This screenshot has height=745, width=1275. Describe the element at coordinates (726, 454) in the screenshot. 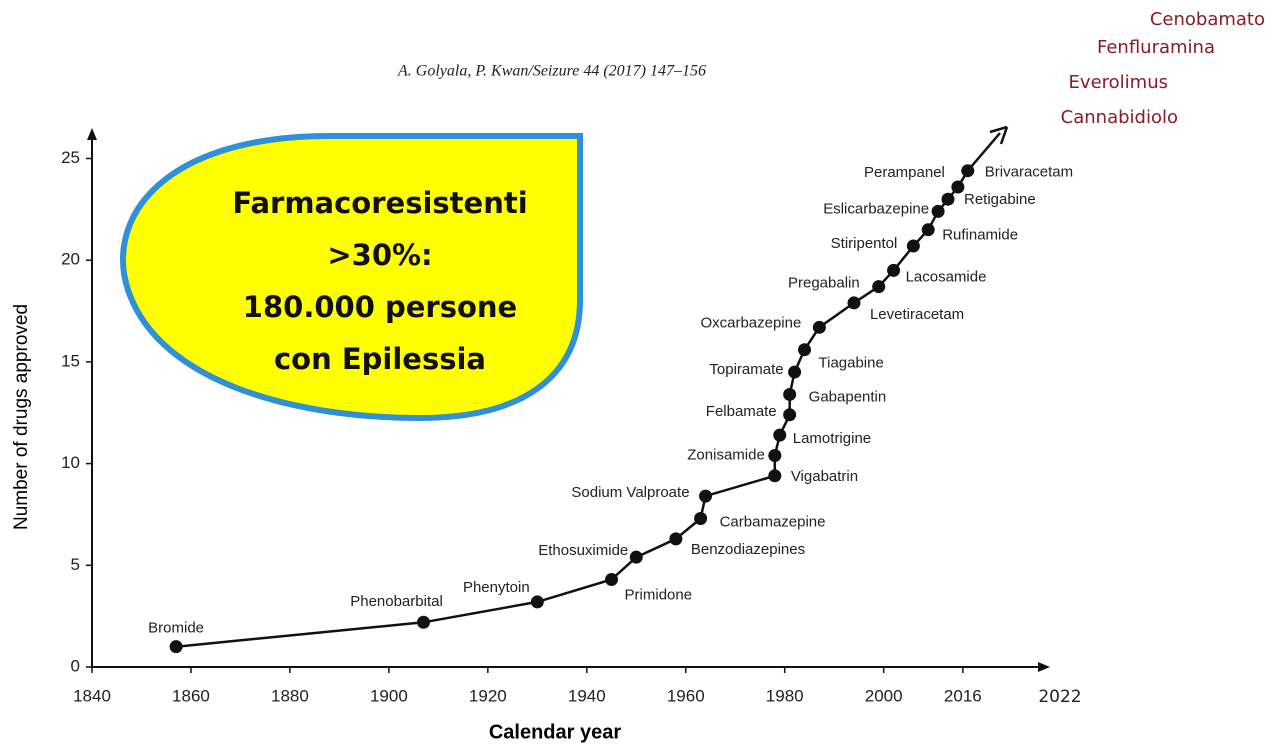

I see `point-label: Zonisamide` at that location.